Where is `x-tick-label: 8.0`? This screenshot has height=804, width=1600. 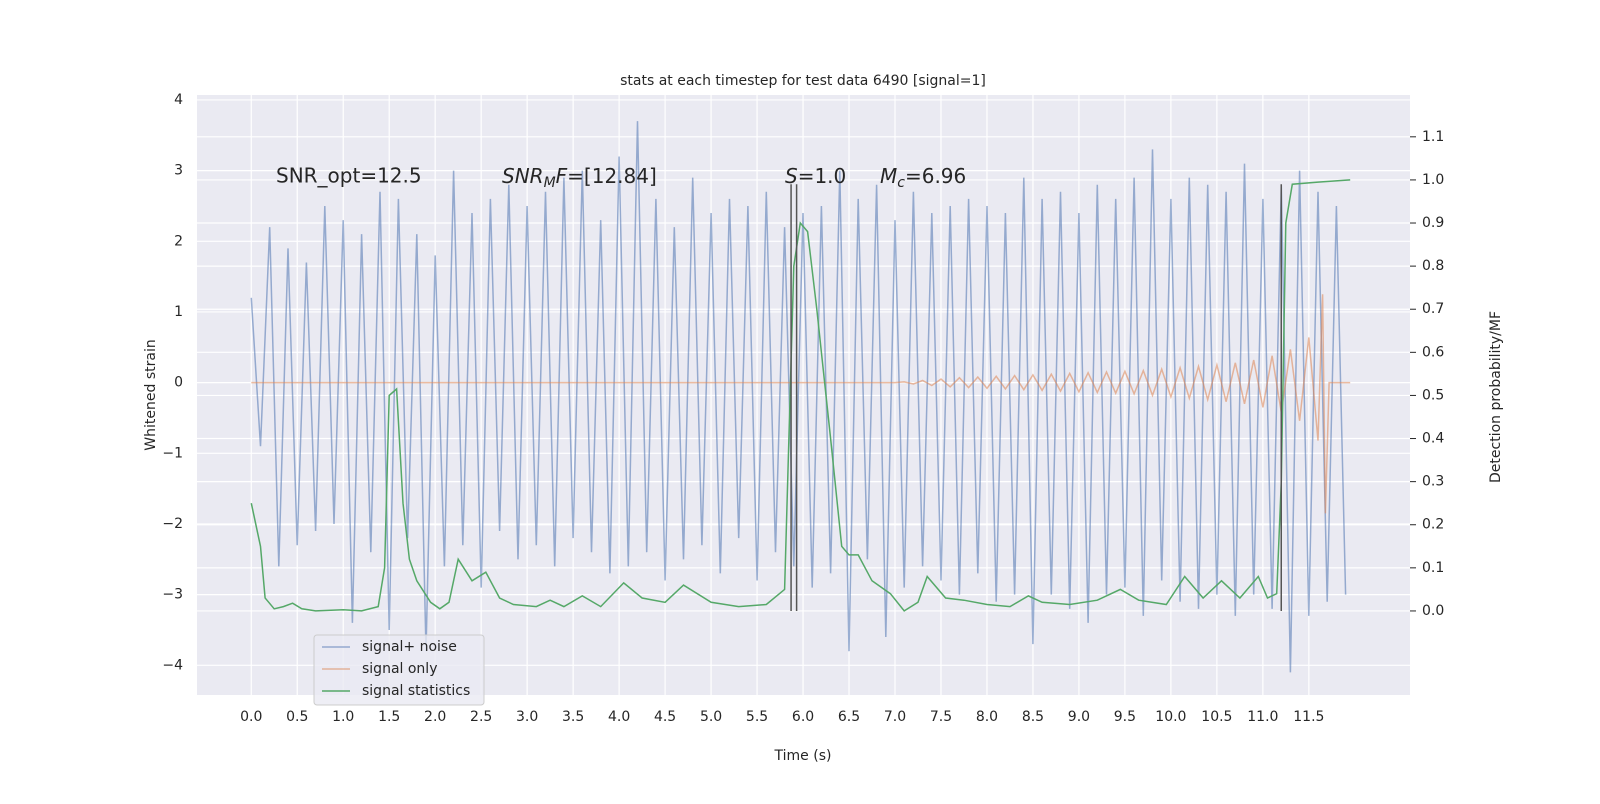 x-tick-label: 8.0 is located at coordinates (987, 717).